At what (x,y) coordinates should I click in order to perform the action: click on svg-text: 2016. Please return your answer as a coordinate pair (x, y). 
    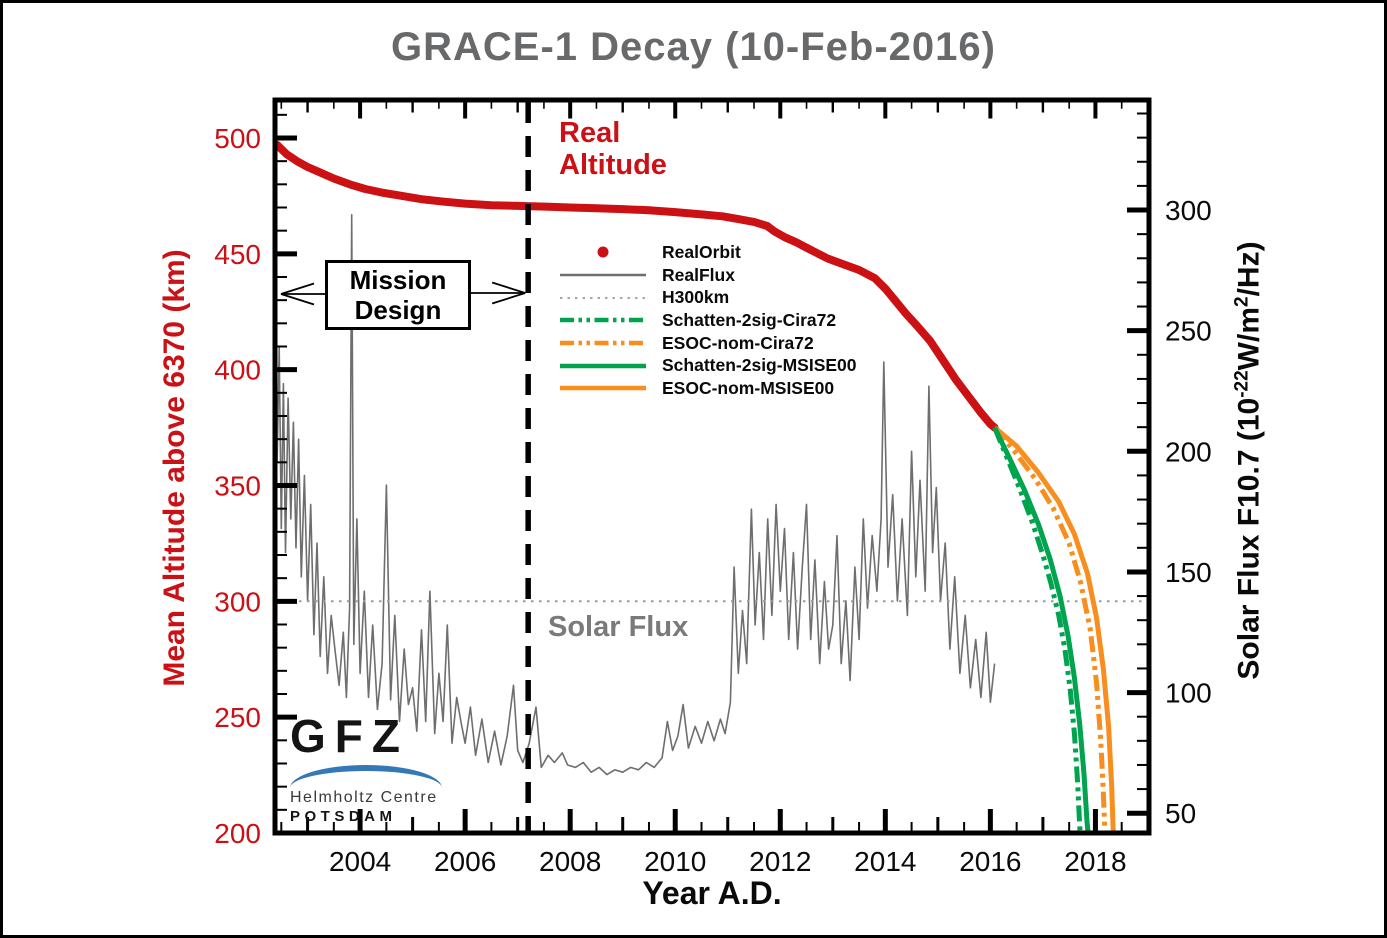
    Looking at the image, I should click on (990, 861).